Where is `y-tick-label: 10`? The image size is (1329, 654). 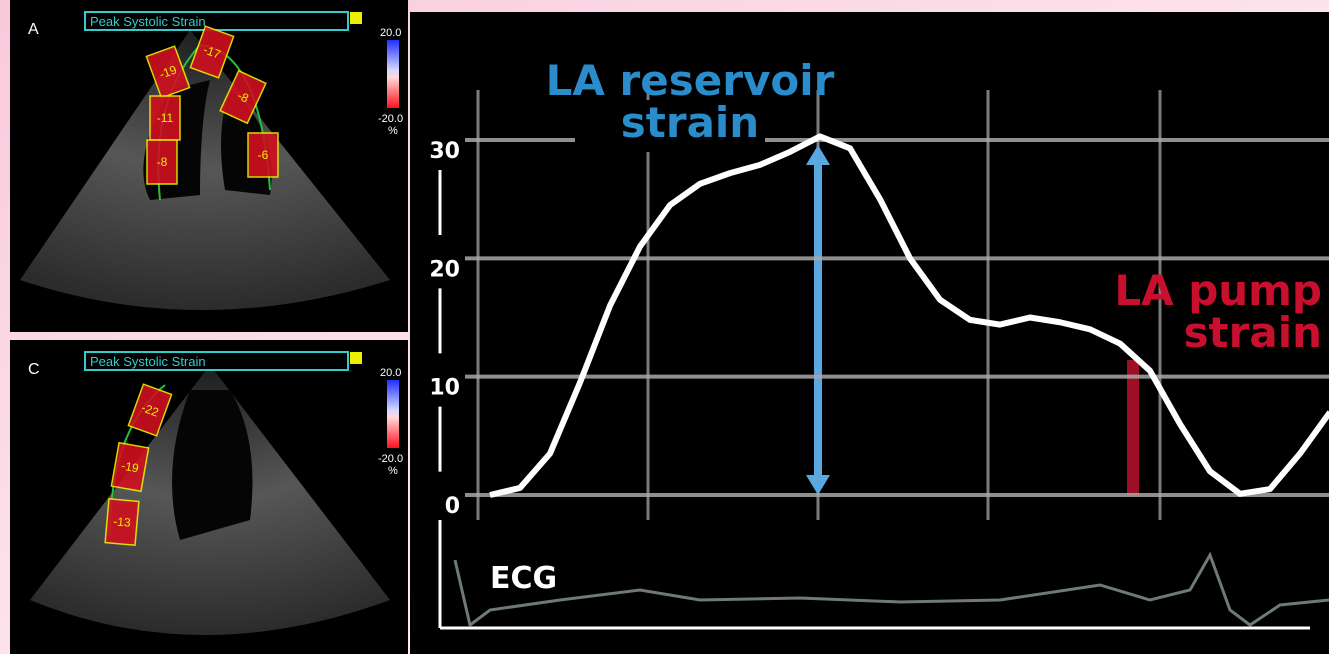 y-tick-label: 10 is located at coordinates (444, 388).